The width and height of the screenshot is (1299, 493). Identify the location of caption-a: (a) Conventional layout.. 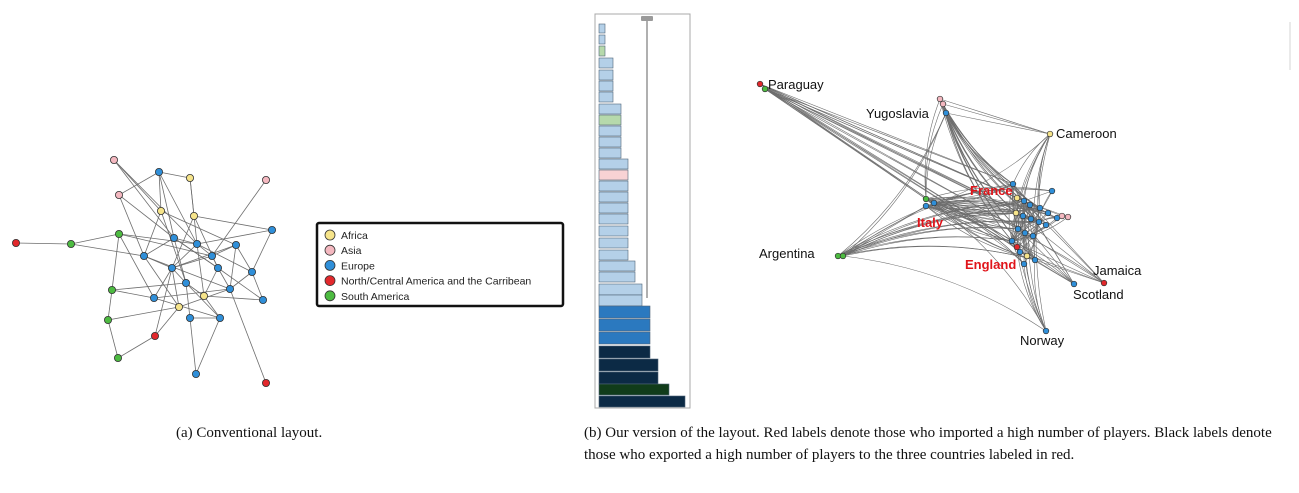
(249, 433).